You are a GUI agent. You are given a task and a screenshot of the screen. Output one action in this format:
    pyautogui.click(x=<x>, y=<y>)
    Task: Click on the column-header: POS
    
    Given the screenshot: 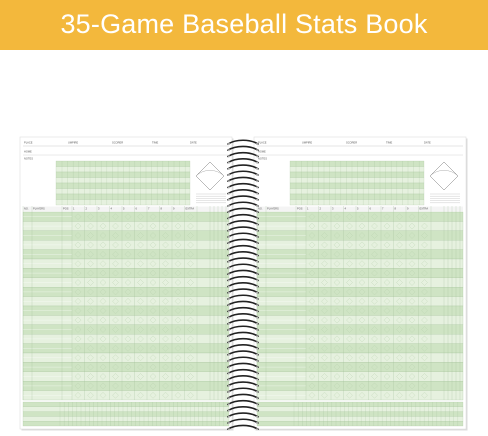 What is the action you would take?
    pyautogui.click(x=300, y=209)
    